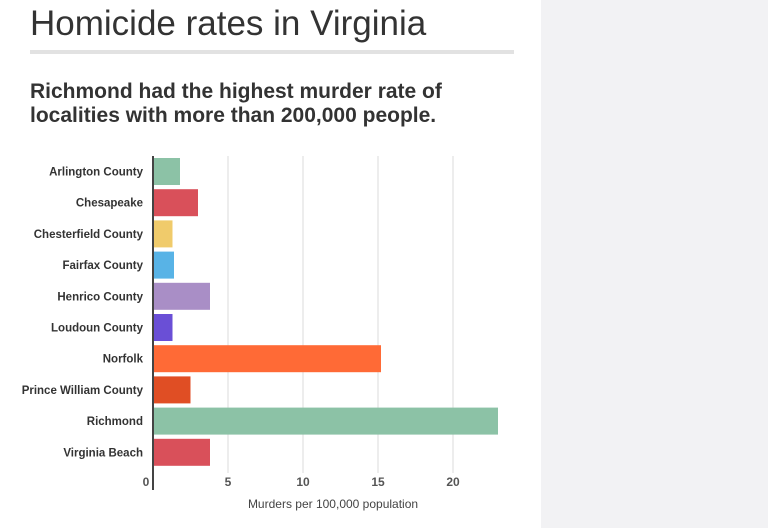 The width and height of the screenshot is (768, 528). I want to click on bar-arlington-county, so click(166, 171).